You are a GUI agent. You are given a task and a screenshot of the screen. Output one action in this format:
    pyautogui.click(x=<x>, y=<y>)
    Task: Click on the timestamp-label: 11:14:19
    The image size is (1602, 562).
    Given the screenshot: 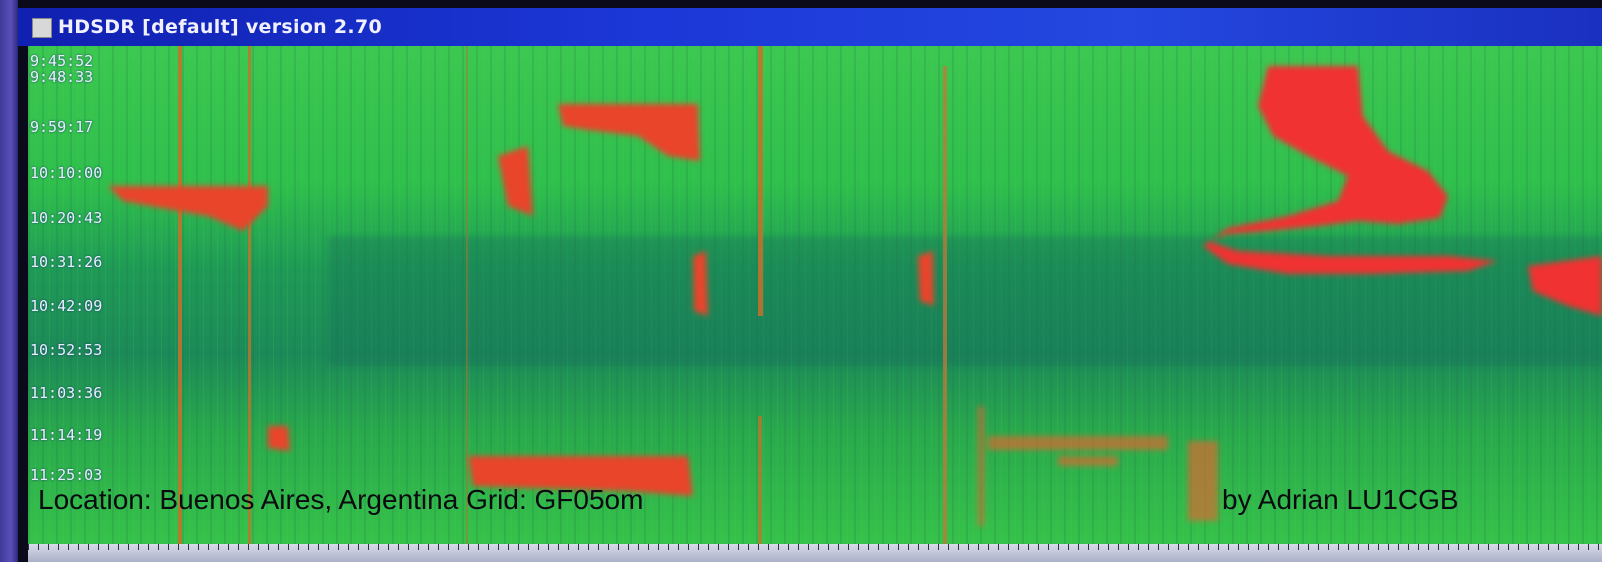 What is the action you would take?
    pyautogui.click(x=66, y=435)
    